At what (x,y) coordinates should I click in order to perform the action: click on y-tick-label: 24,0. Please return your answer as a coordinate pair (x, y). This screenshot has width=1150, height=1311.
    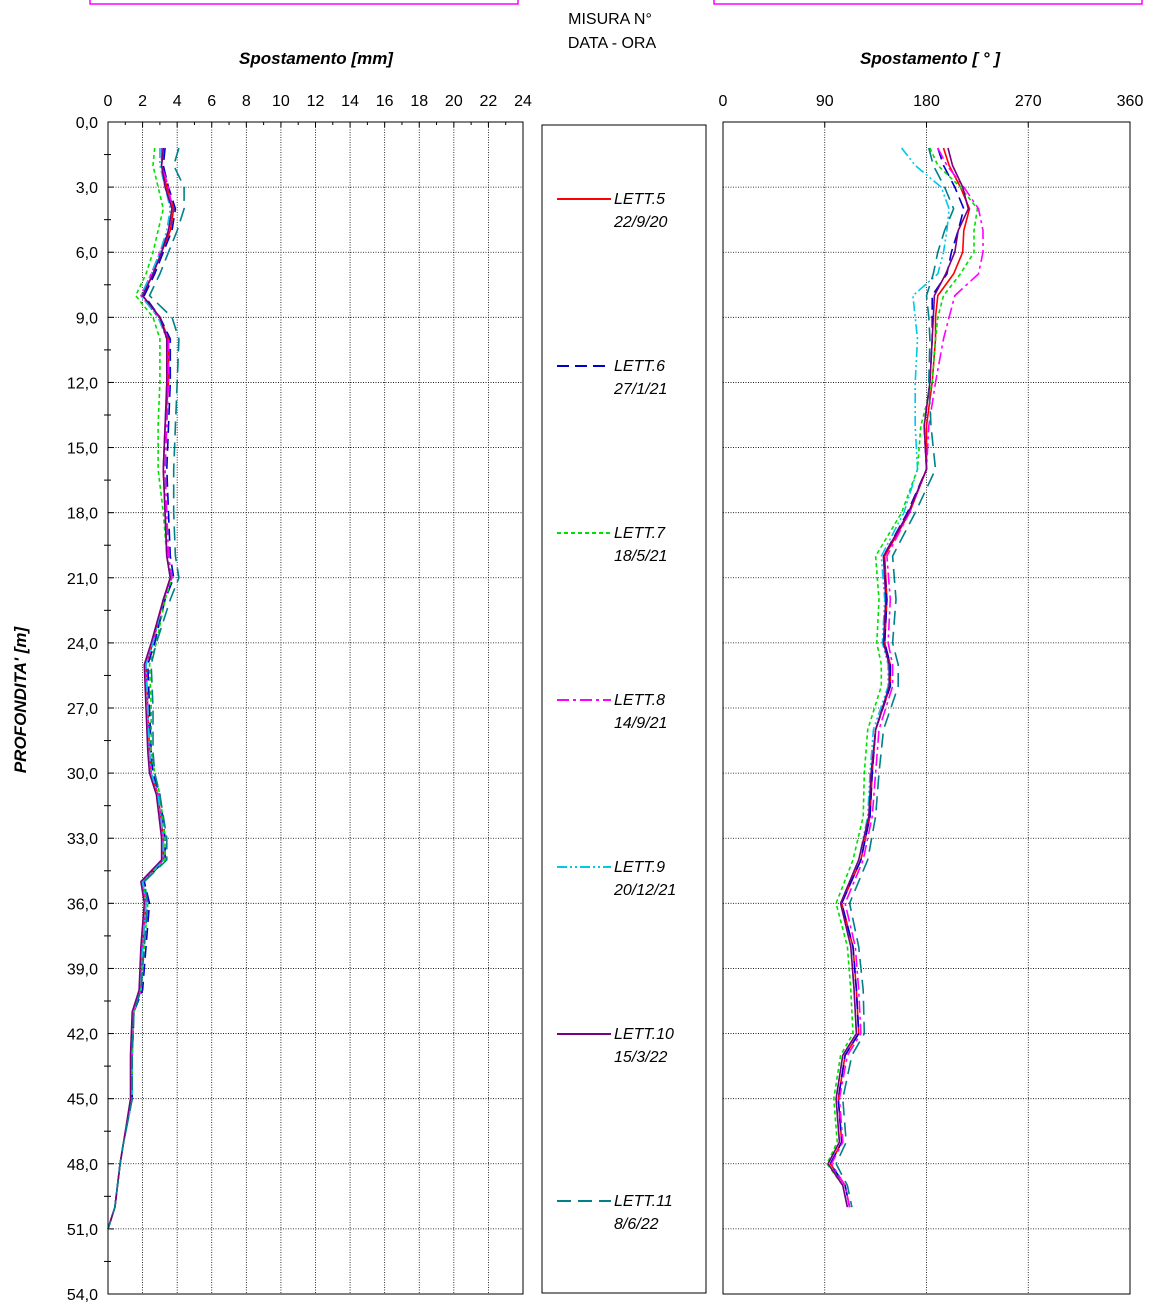
    Looking at the image, I should click on (82, 644).